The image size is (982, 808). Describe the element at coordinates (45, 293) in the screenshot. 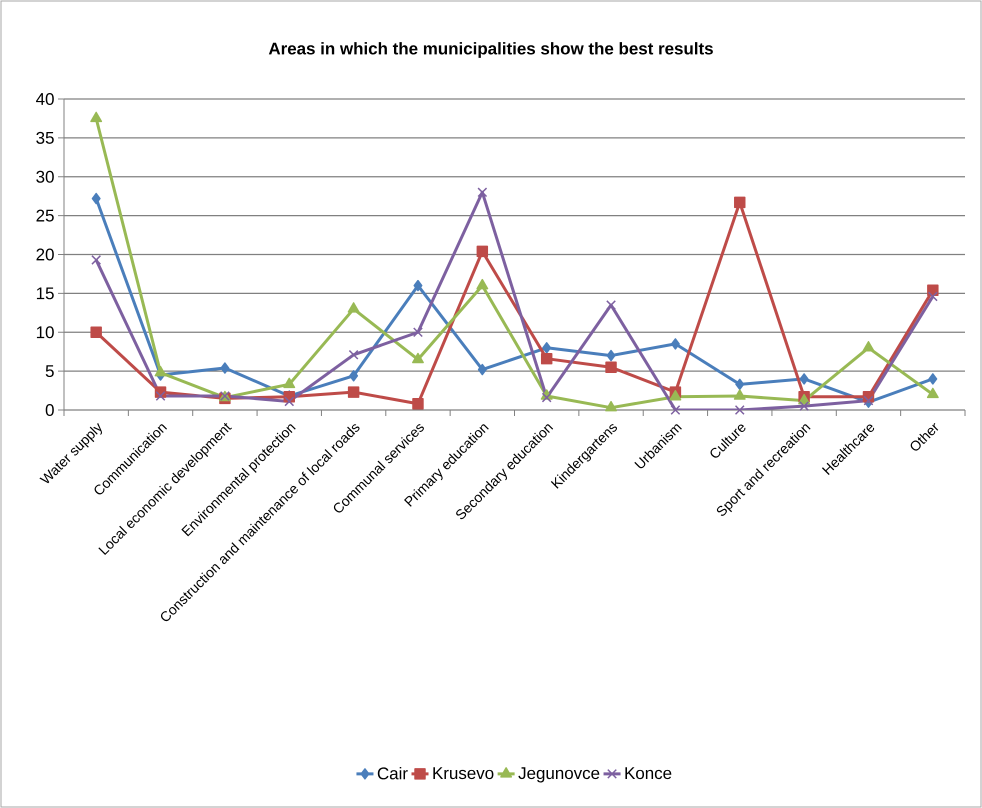

I see `y-tick-label: 15` at that location.